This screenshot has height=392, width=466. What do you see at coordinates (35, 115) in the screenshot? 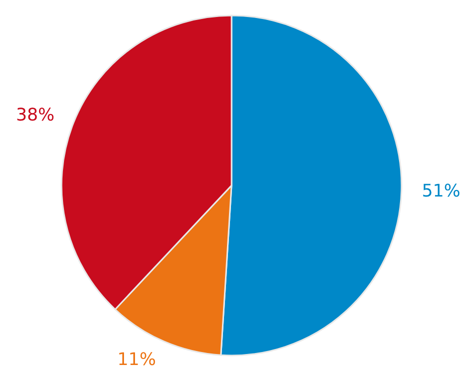
I see `data-label: 38%` at bounding box center [35, 115].